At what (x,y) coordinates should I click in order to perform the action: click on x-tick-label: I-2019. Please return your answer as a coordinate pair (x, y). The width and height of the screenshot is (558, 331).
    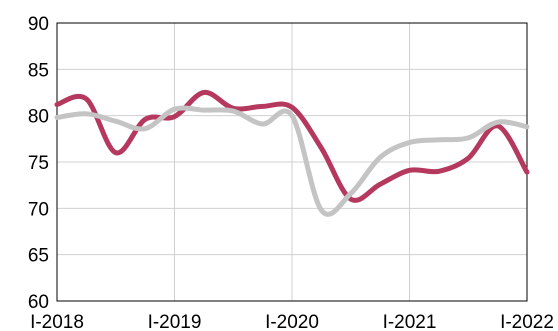
    Looking at the image, I should click on (175, 321).